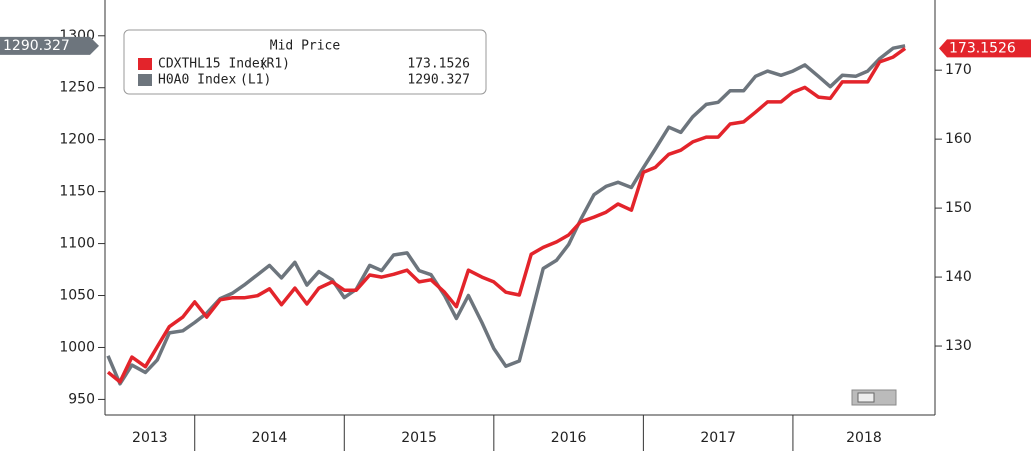  Describe the element at coordinates (958, 208) in the screenshot. I see `y2-tick-label: 150` at that location.